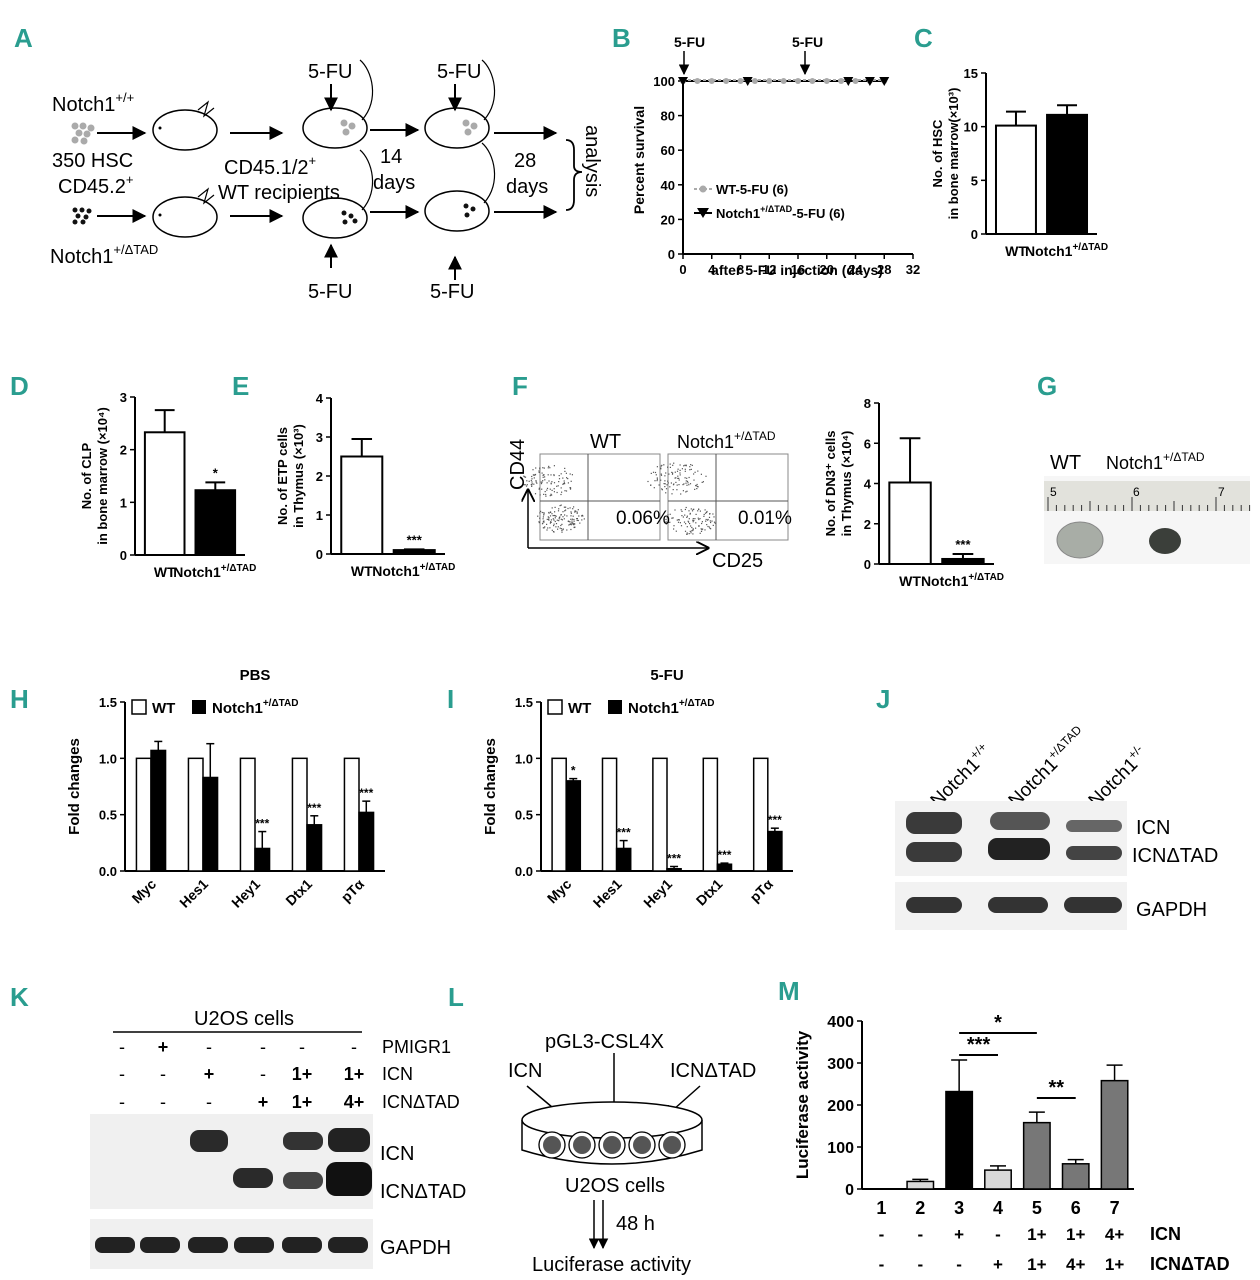 The width and height of the screenshot is (1260, 1280). I want to click on hsc-marker-label: CD45.2+, so click(95, 185).